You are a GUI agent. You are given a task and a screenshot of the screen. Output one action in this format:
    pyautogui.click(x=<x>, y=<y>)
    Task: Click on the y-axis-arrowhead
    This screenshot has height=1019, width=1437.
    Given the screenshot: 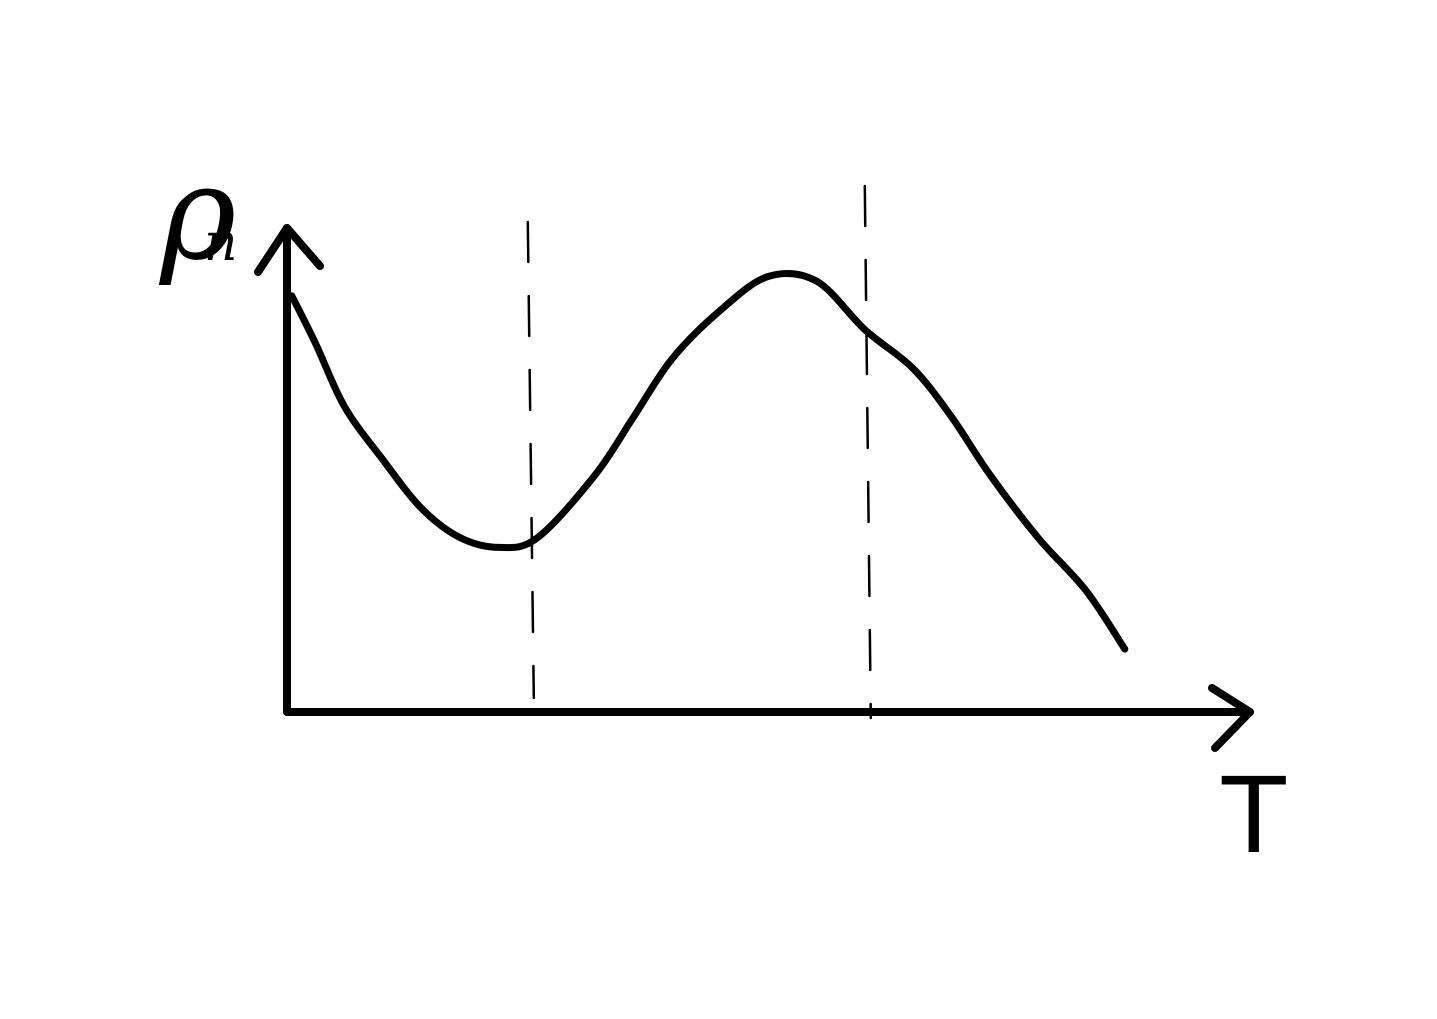 What is the action you would take?
    pyautogui.click(x=289, y=250)
    